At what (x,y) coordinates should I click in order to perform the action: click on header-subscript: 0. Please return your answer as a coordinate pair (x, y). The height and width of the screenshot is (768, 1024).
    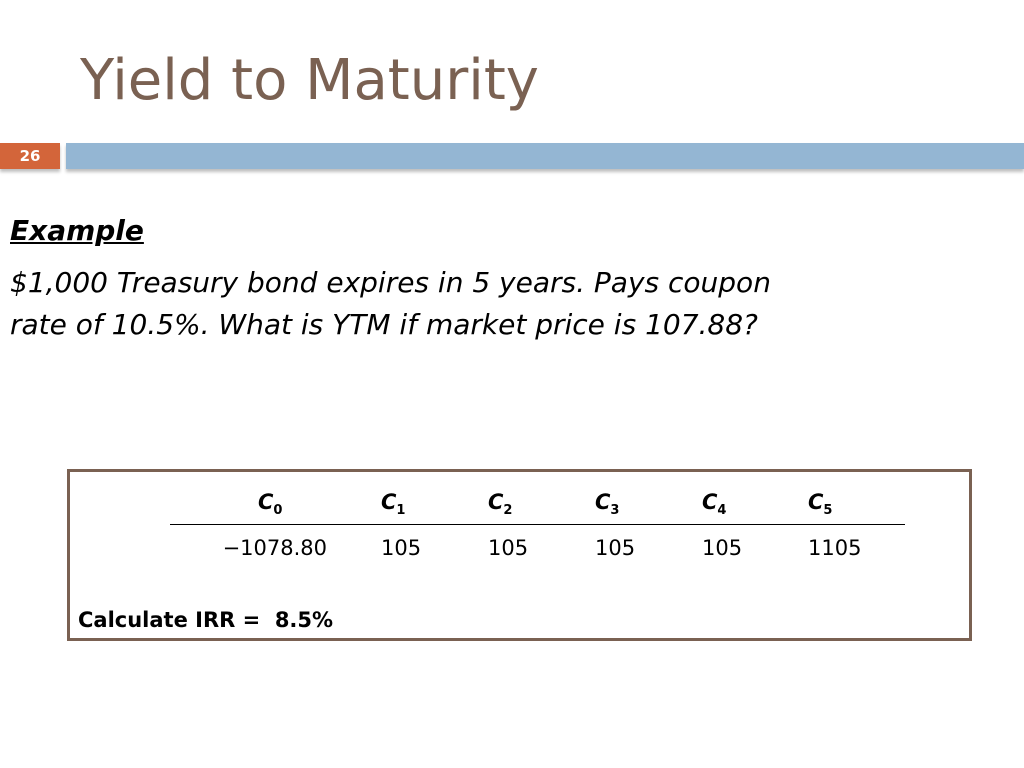
    Looking at the image, I should click on (278, 511).